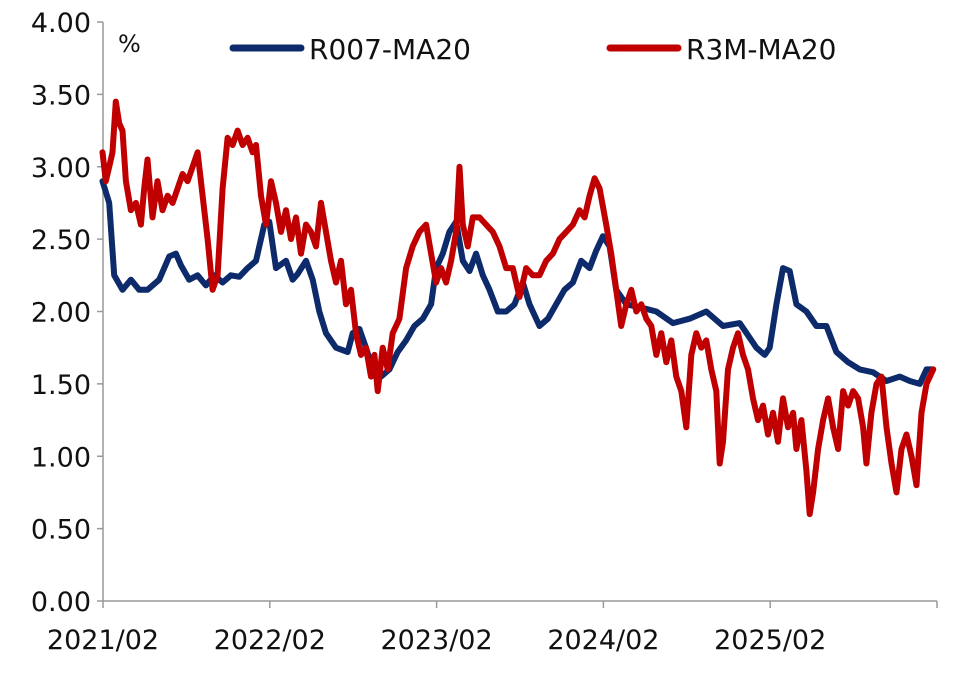  Describe the element at coordinates (61, 385) in the screenshot. I see `y-tick-label: 1.50` at that location.